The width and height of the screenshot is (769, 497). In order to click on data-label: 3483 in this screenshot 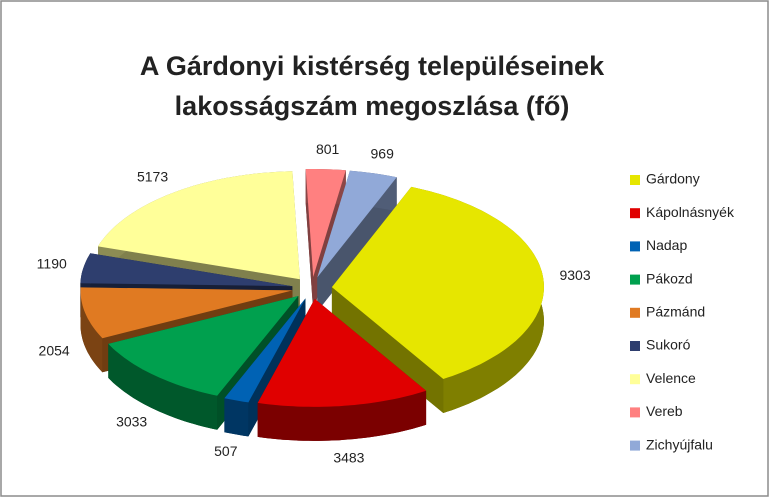, I will do `click(348, 457)`.